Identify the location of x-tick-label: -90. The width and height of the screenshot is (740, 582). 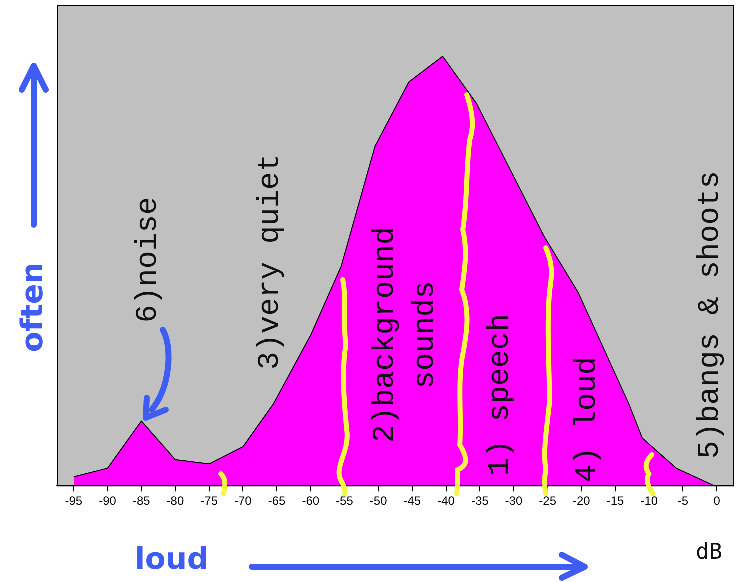
(108, 501).